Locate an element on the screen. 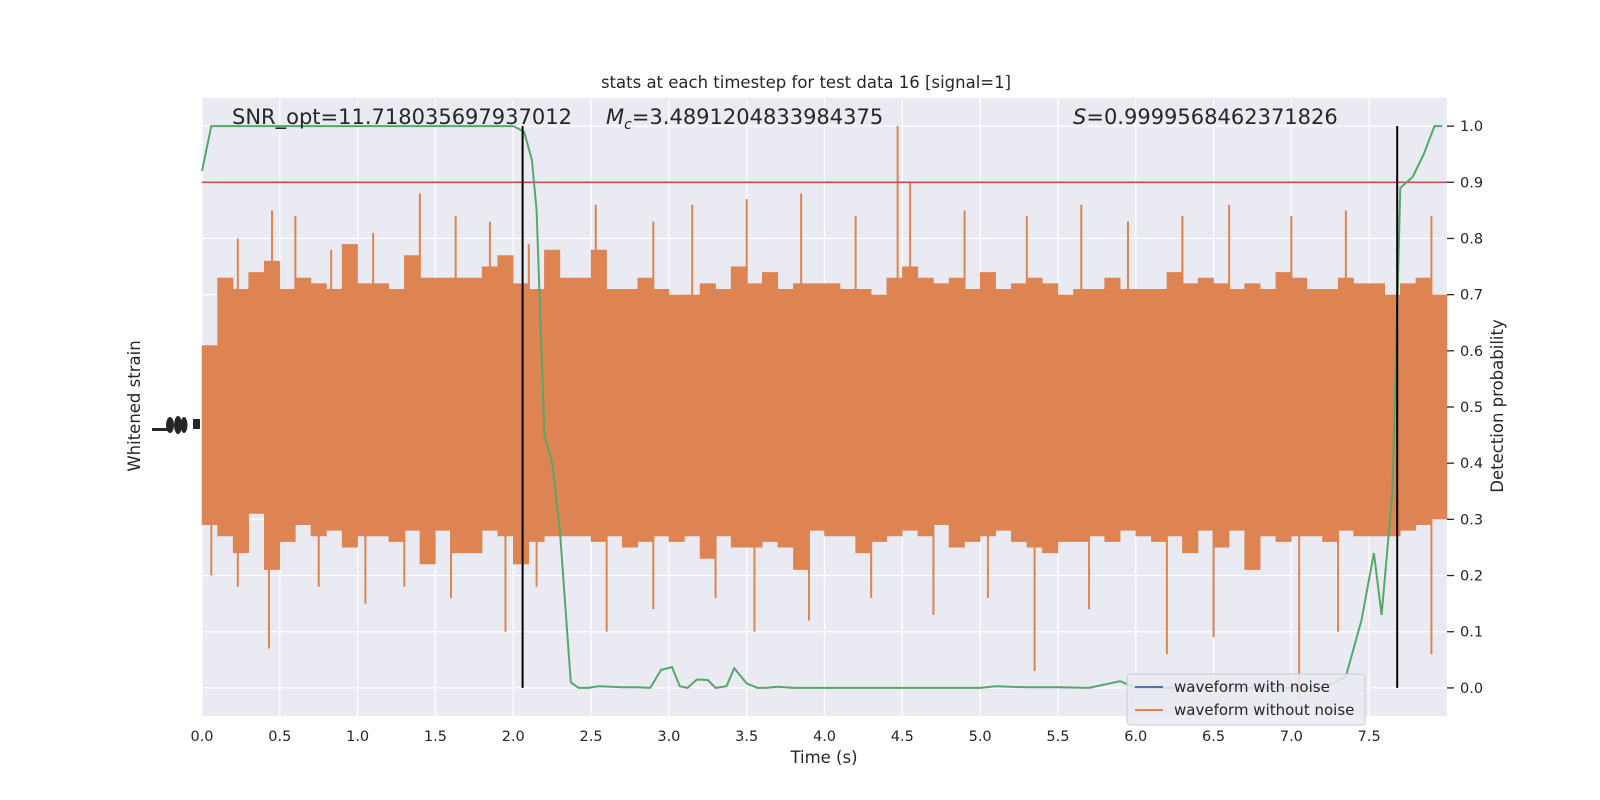  x-tick-label: 5.5 is located at coordinates (1057, 737).